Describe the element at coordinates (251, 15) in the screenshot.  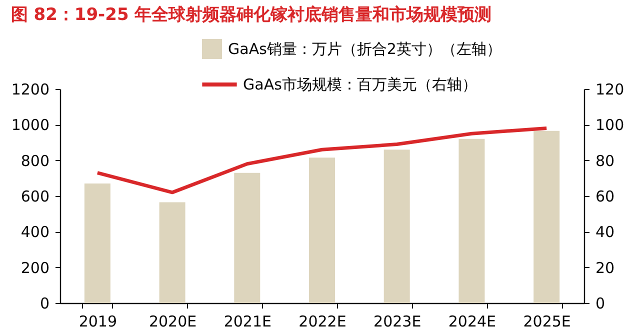
I see `chart-title: 图 82：19-25 年全球射频器砷化镓衬底销售量和市场规模预测` at that location.